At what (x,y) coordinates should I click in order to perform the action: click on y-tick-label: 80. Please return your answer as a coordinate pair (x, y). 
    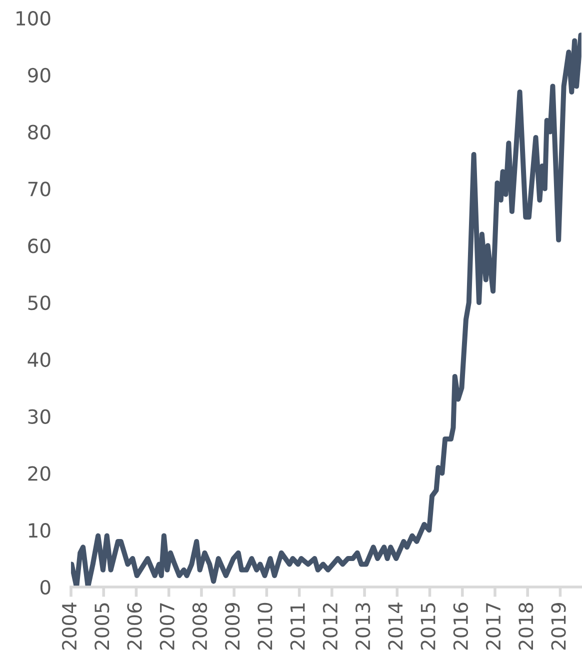
    Looking at the image, I should click on (39, 132).